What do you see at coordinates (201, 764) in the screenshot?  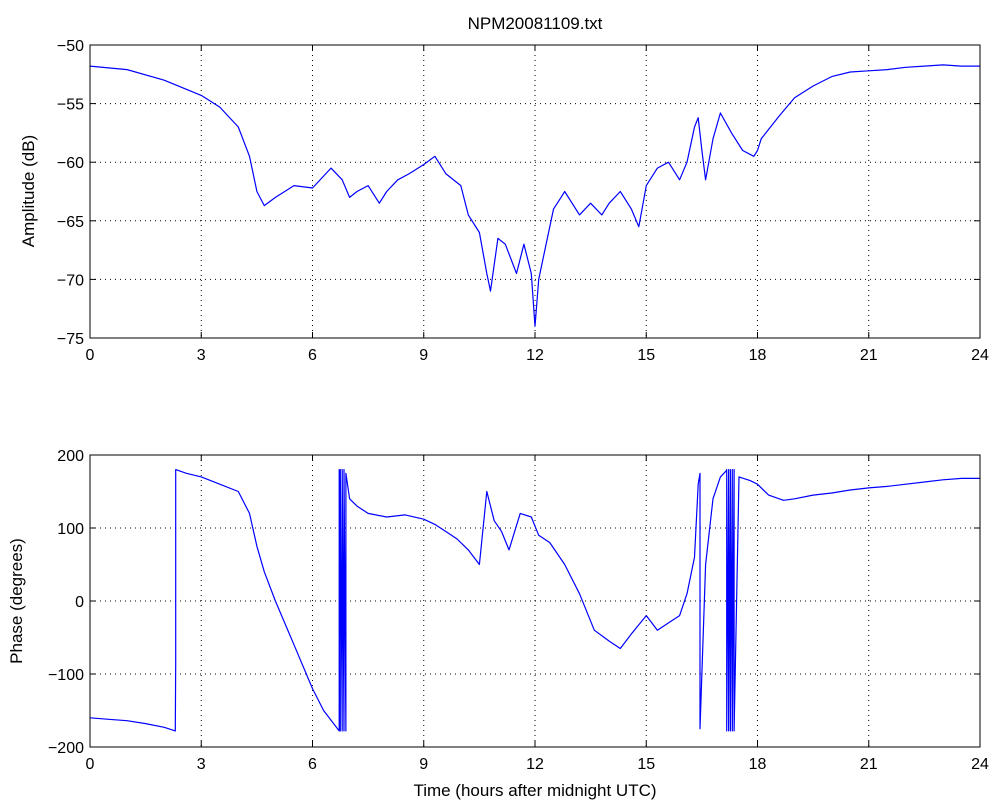 I see `phase-x-tick-label: 3` at bounding box center [201, 764].